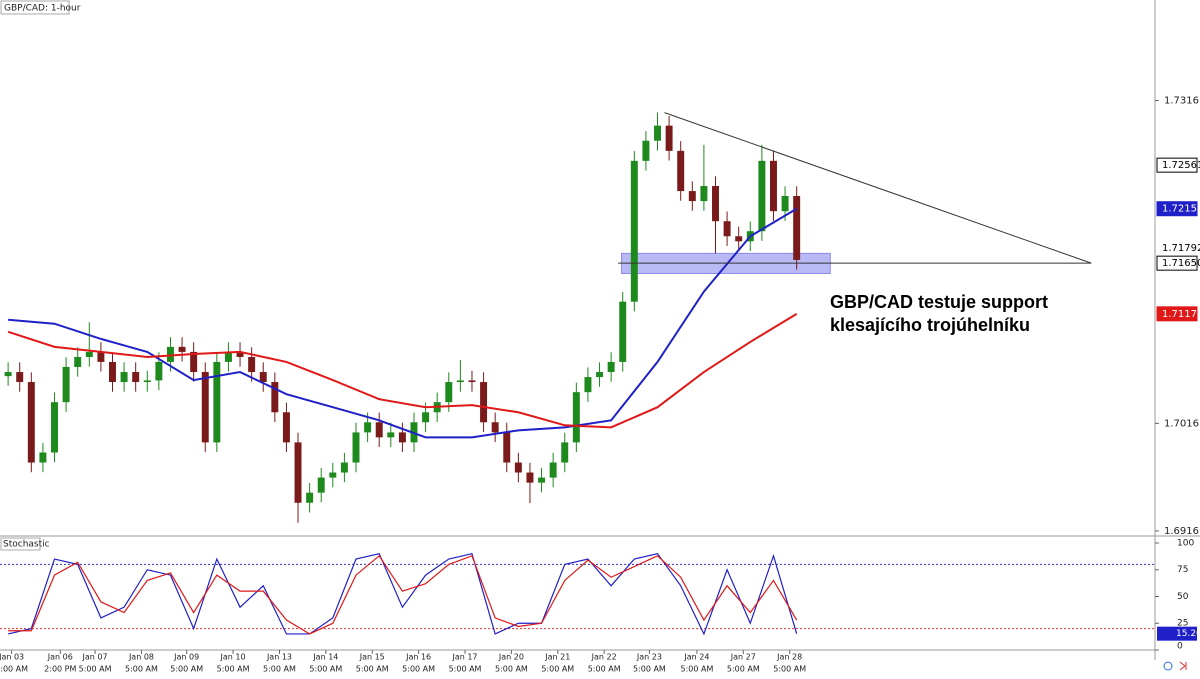 This screenshot has width=1200, height=679. Describe the element at coordinates (1183, 666) in the screenshot. I see `goto-icon` at that location.